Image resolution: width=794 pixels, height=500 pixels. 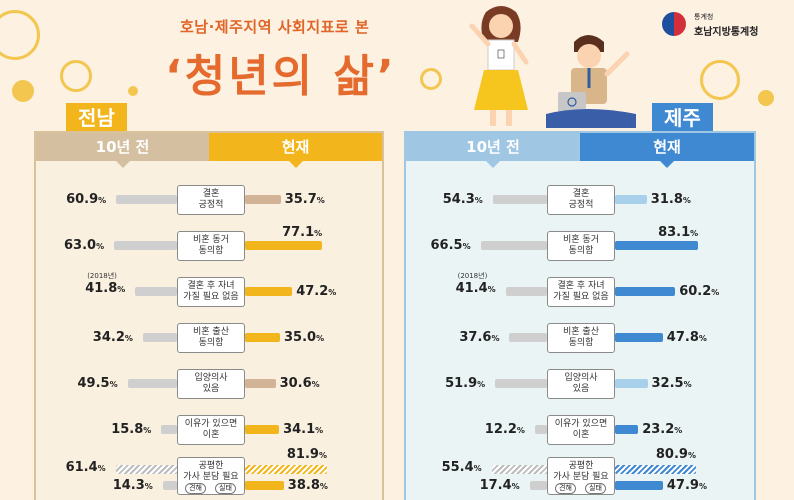 I want to click on past-value: 37.6%, so click(x=479, y=337).